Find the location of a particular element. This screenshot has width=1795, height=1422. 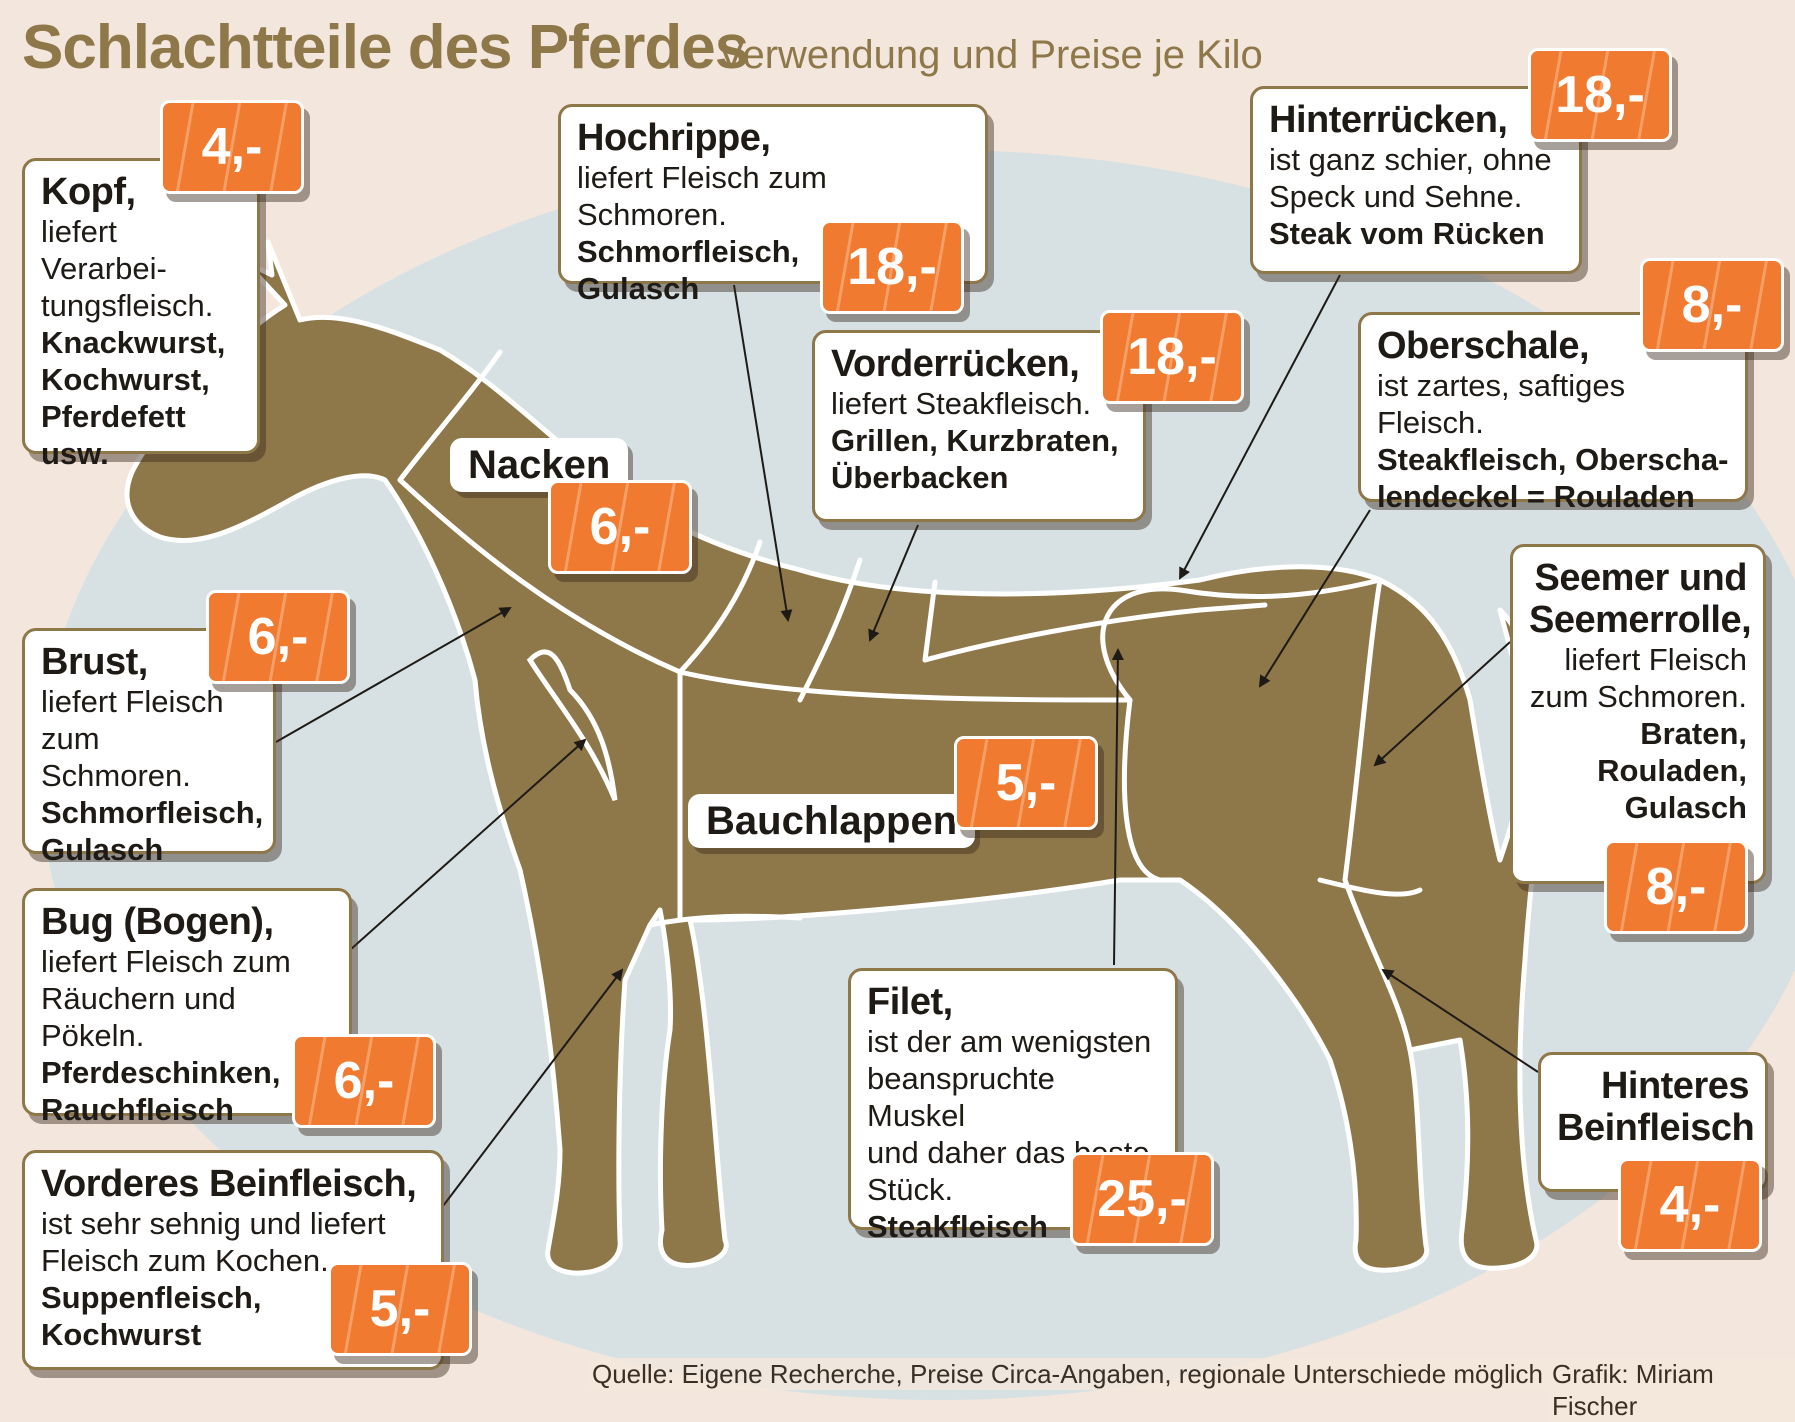

page-subtitle: Verwendung und Preise je Kilo is located at coordinates (990, 55).